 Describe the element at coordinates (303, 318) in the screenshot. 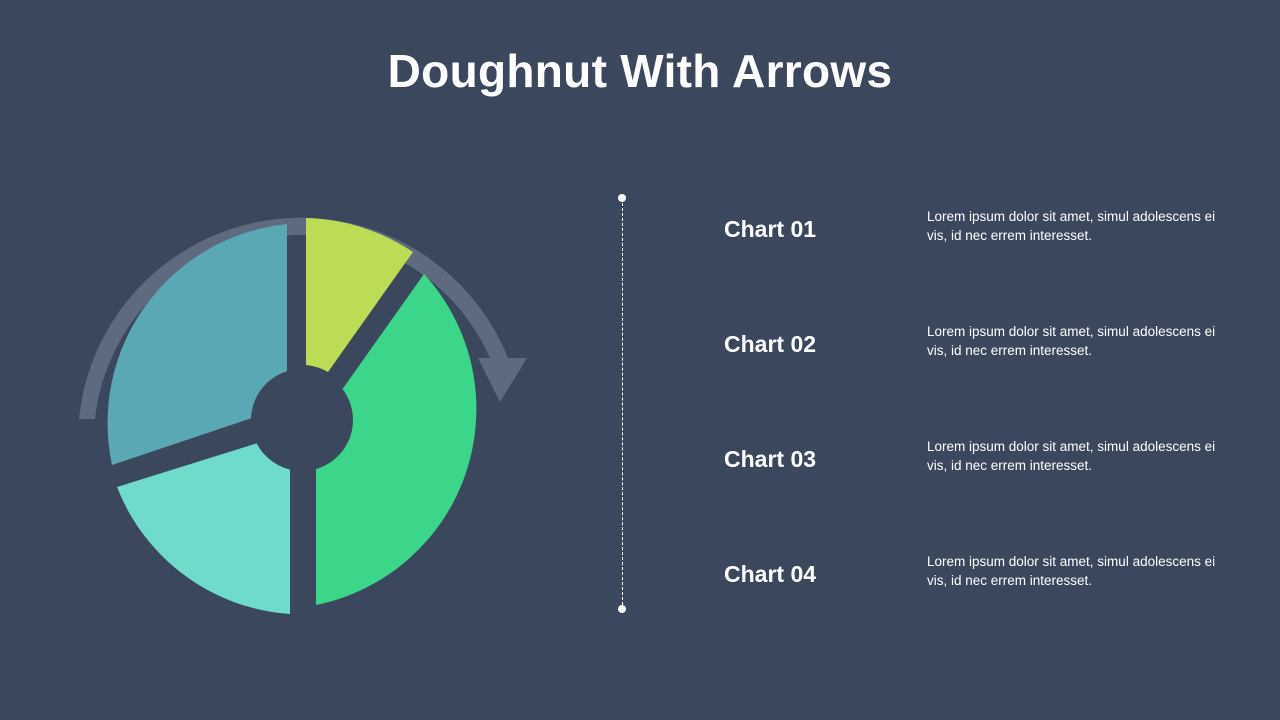

I see `arrow-ring` at that location.